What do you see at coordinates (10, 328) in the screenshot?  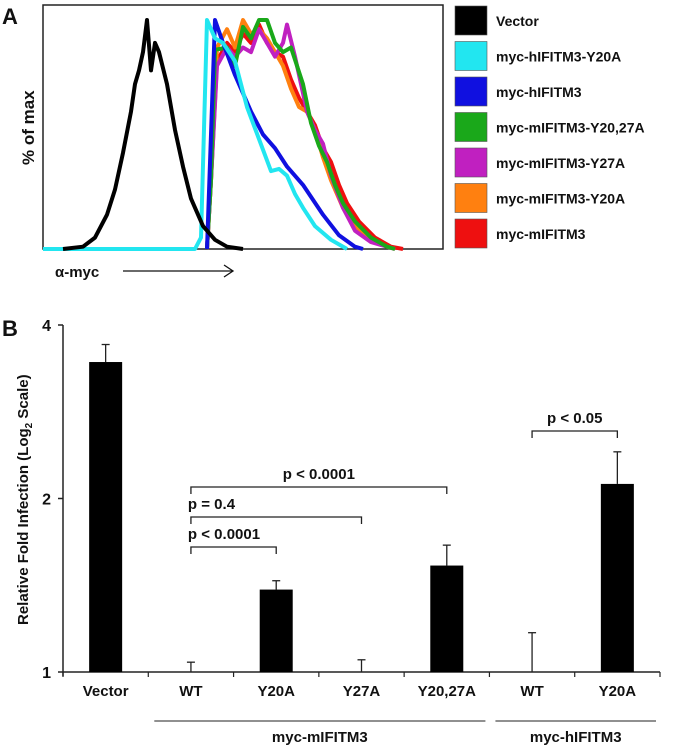 I see `panel-label-b: B` at bounding box center [10, 328].